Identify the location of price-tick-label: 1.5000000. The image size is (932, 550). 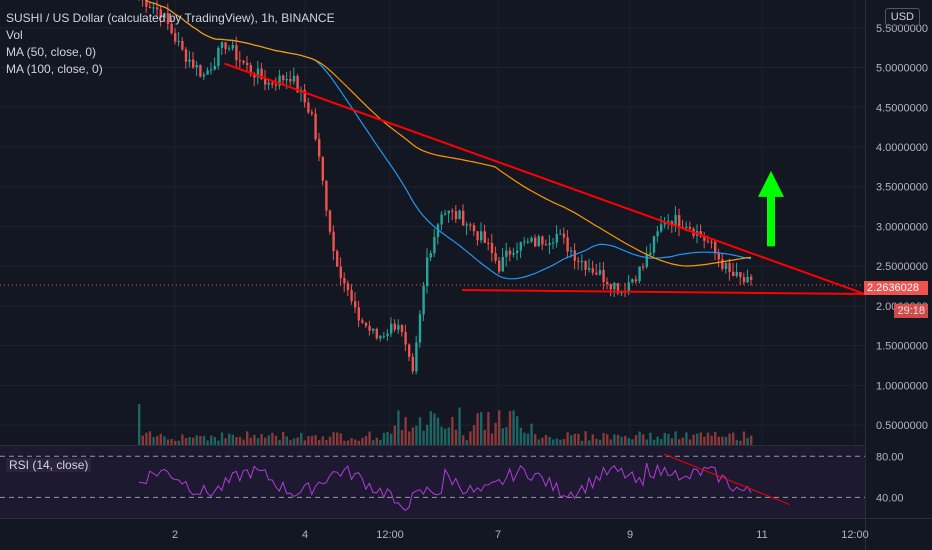
(902, 347).